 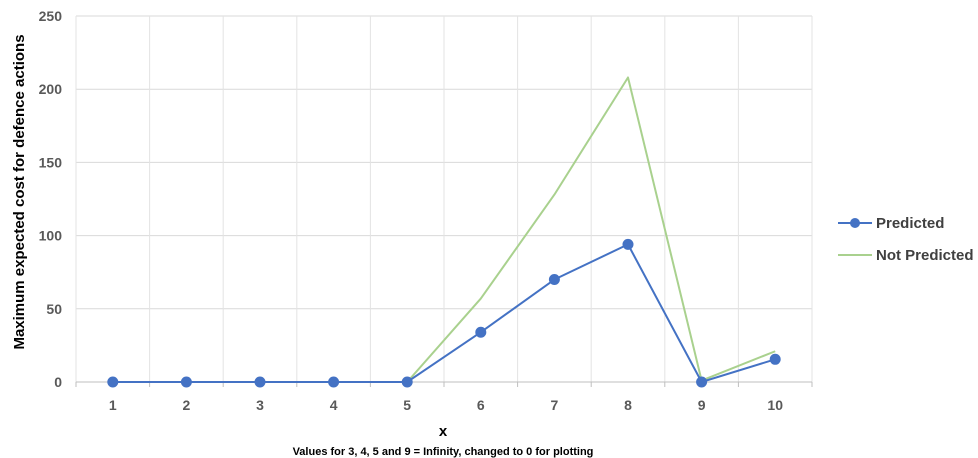 What do you see at coordinates (628, 405) in the screenshot?
I see `x-tick-label: 8` at bounding box center [628, 405].